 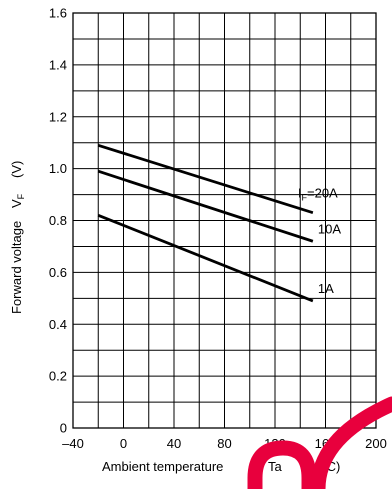 I want to click on series-label: 1A, so click(x=326, y=288).